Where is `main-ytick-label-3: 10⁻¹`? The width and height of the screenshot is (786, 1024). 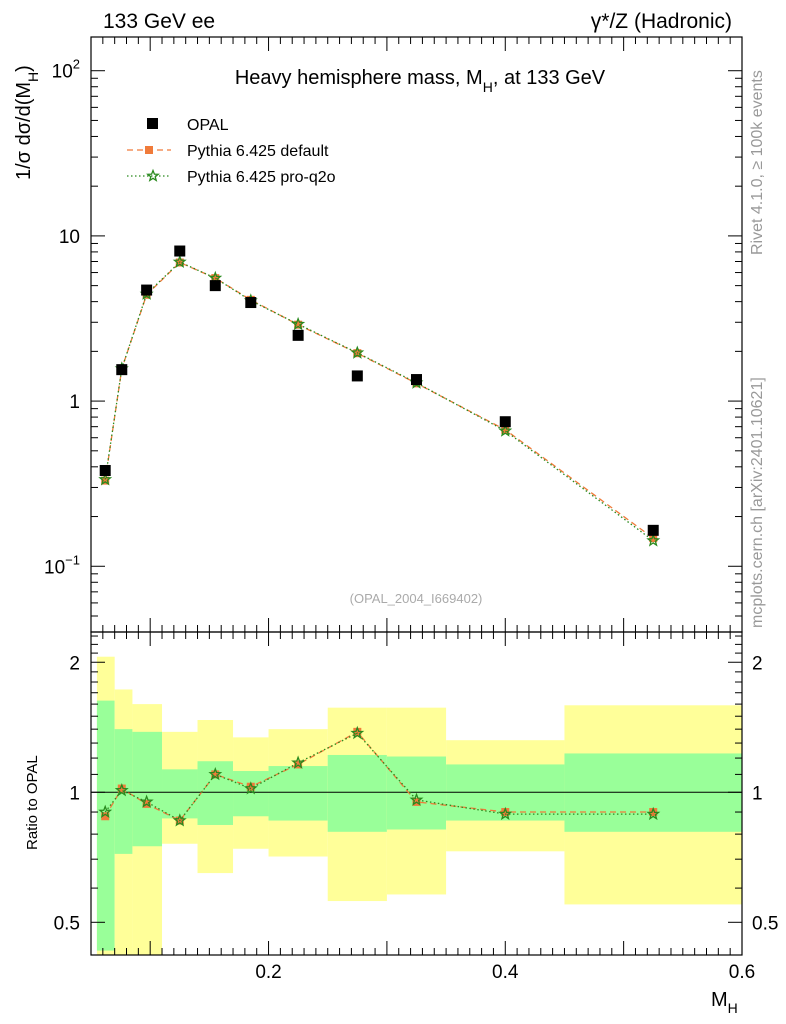
main-ytick-label-3: 10⁻¹ is located at coordinates (62, 565).